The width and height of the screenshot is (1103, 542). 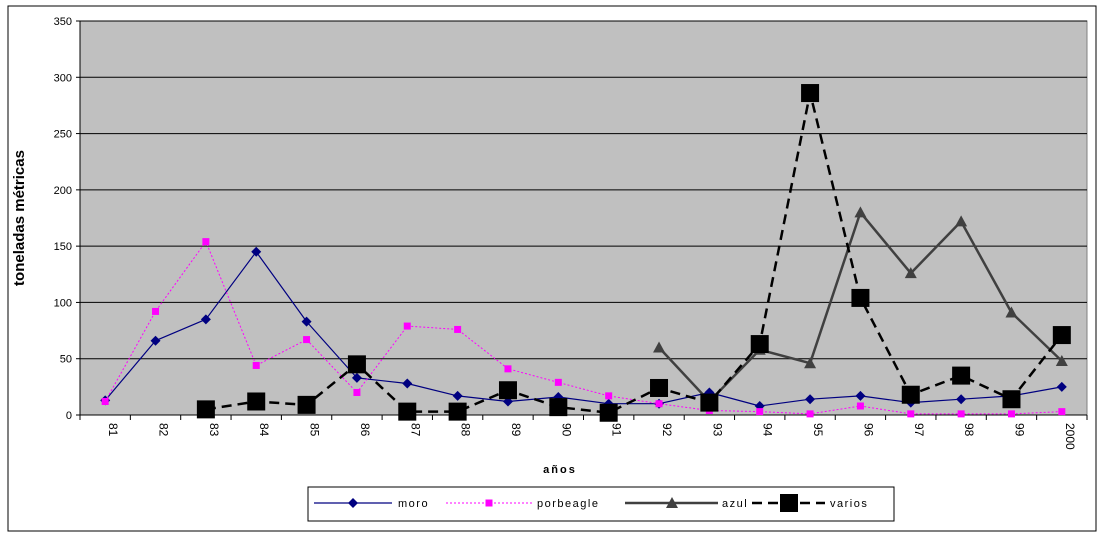 I want to click on y-tick-label: 0, so click(x=69, y=416).